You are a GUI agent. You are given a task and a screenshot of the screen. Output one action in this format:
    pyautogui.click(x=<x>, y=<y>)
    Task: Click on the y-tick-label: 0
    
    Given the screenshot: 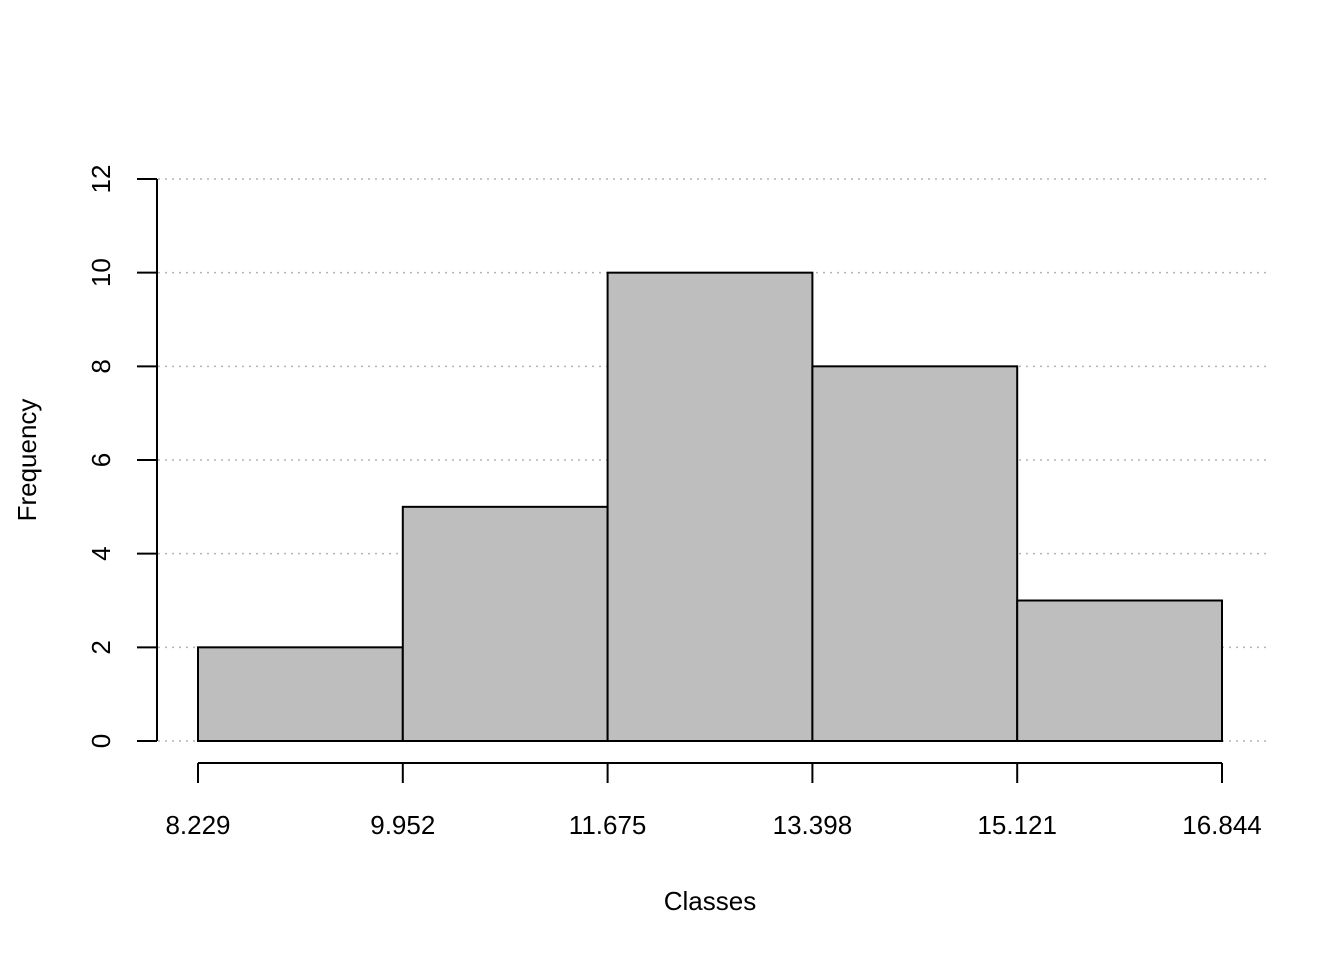 What is the action you would take?
    pyautogui.click(x=101, y=741)
    